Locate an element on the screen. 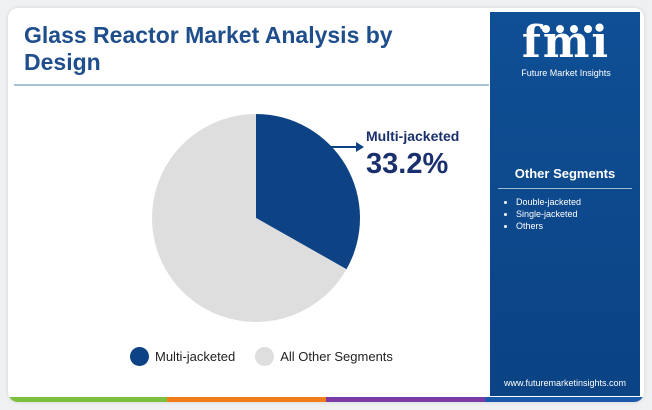  callout-value: 33.2% is located at coordinates (407, 164).